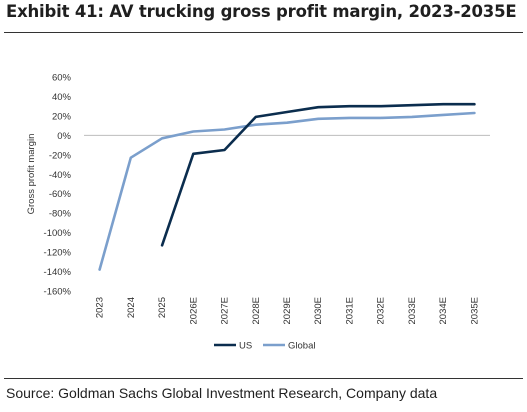 Image resolution: width=527 pixels, height=412 pixels. What do you see at coordinates (64, 136) in the screenshot?
I see `y-tick-label: 0%` at bounding box center [64, 136].